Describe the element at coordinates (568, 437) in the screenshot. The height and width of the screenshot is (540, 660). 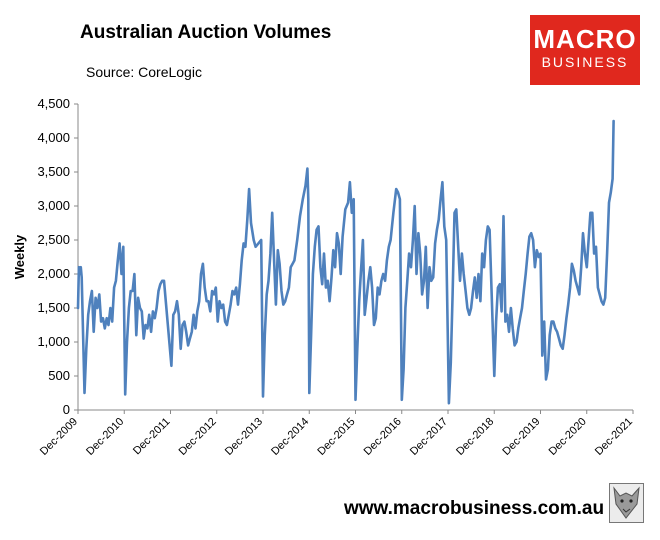
I see `x-tick-label: Dec-2020` at that location.